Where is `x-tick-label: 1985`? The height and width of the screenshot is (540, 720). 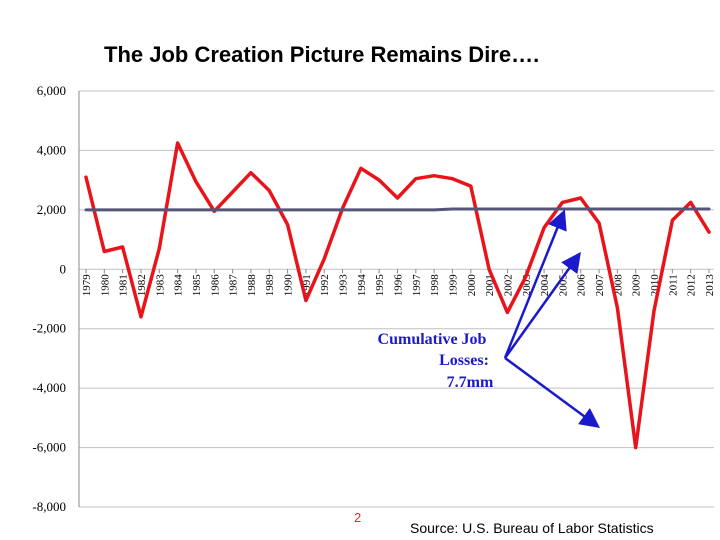 x-tick-label: 1985 is located at coordinates (197, 285).